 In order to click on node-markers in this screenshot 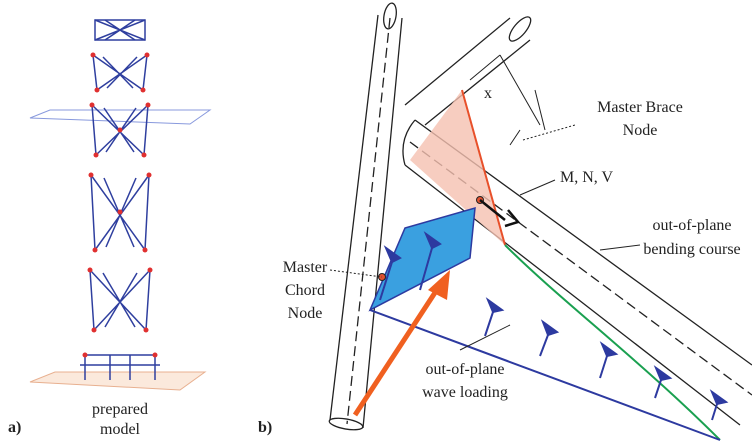, I will do `click(449, 238)`.